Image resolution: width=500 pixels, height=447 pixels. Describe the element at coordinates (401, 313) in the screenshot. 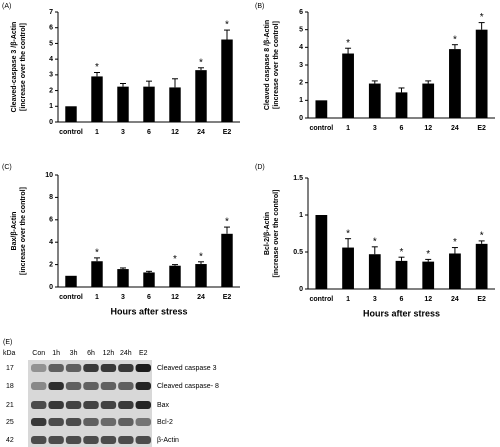

I see `x-axis-title: Hours after stress` at that location.